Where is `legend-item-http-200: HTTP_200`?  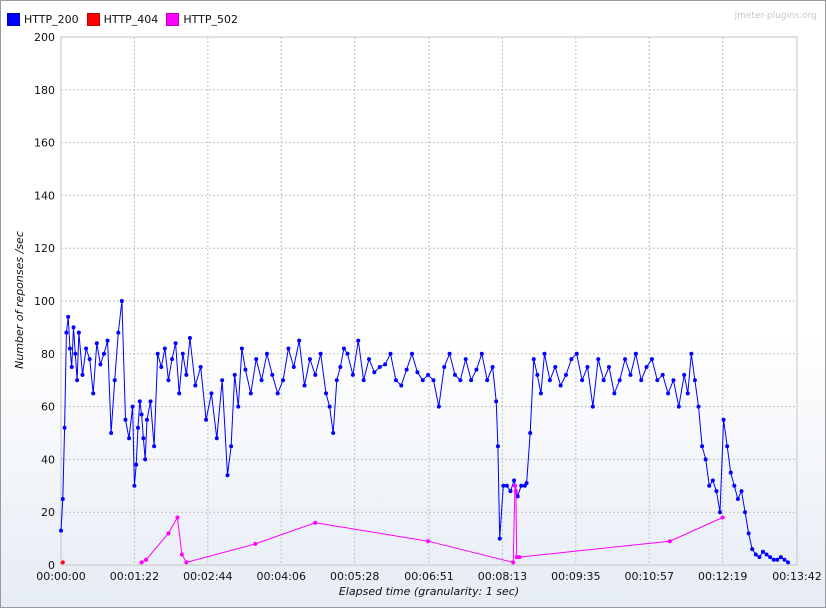
legend-item-http-200: HTTP_200 is located at coordinates (43, 19).